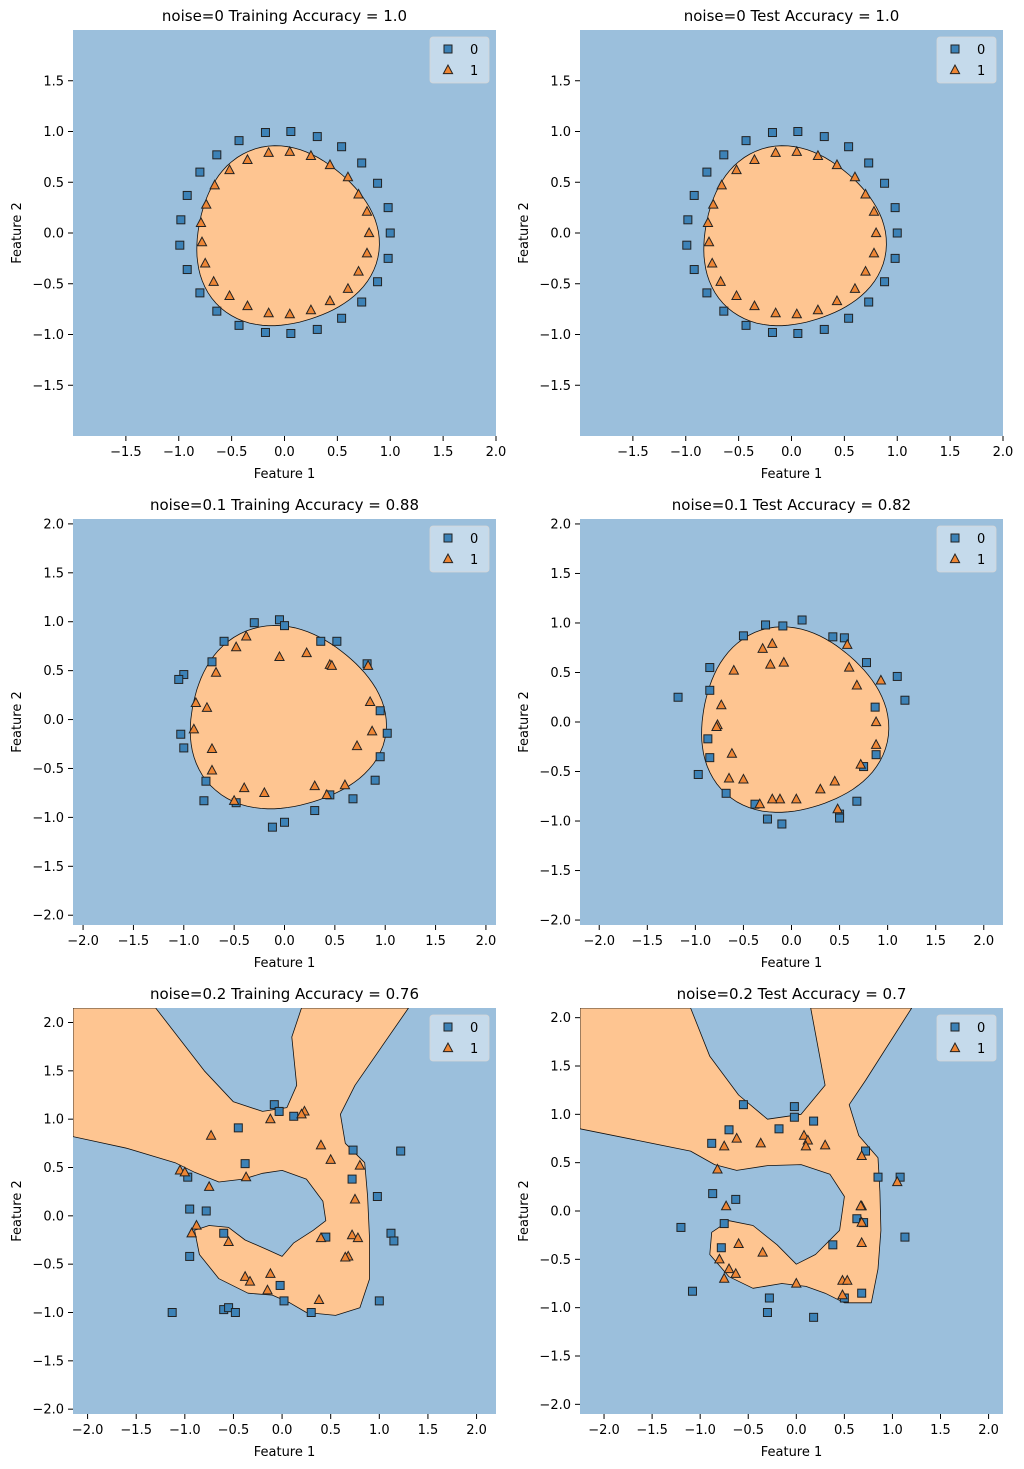 Image resolution: width=1024 pixels, height=1469 pixels. Describe the element at coordinates (486, 941) in the screenshot. I see `x-tick-label: 2.0` at that location.